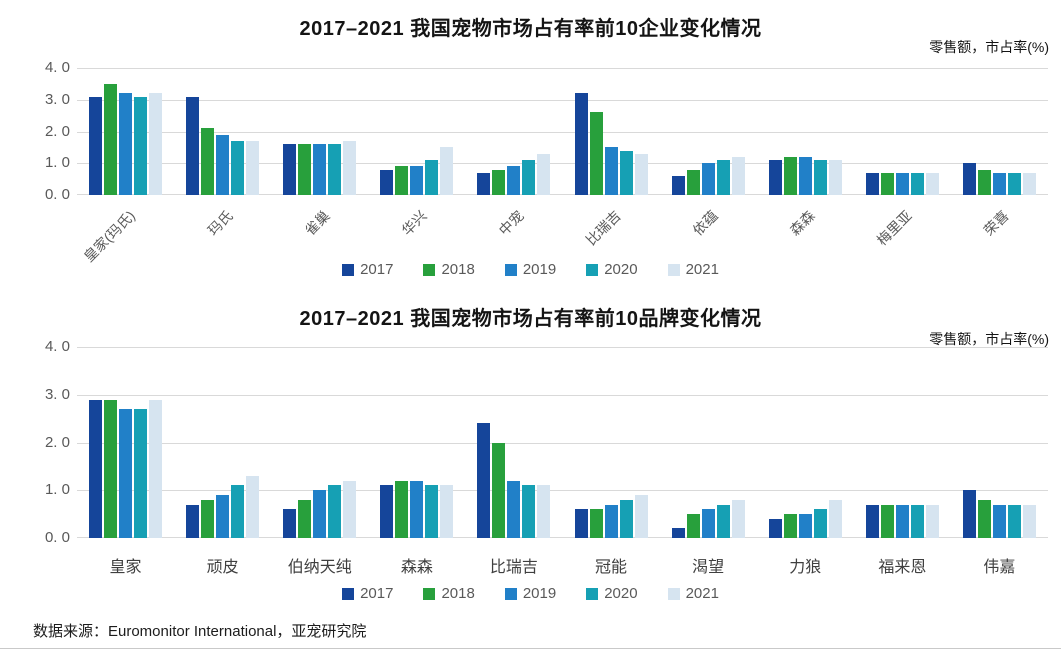 The width and height of the screenshot is (1061, 650). What do you see at coordinates (458, 269) in the screenshot?
I see `legend-label: 2018` at bounding box center [458, 269].